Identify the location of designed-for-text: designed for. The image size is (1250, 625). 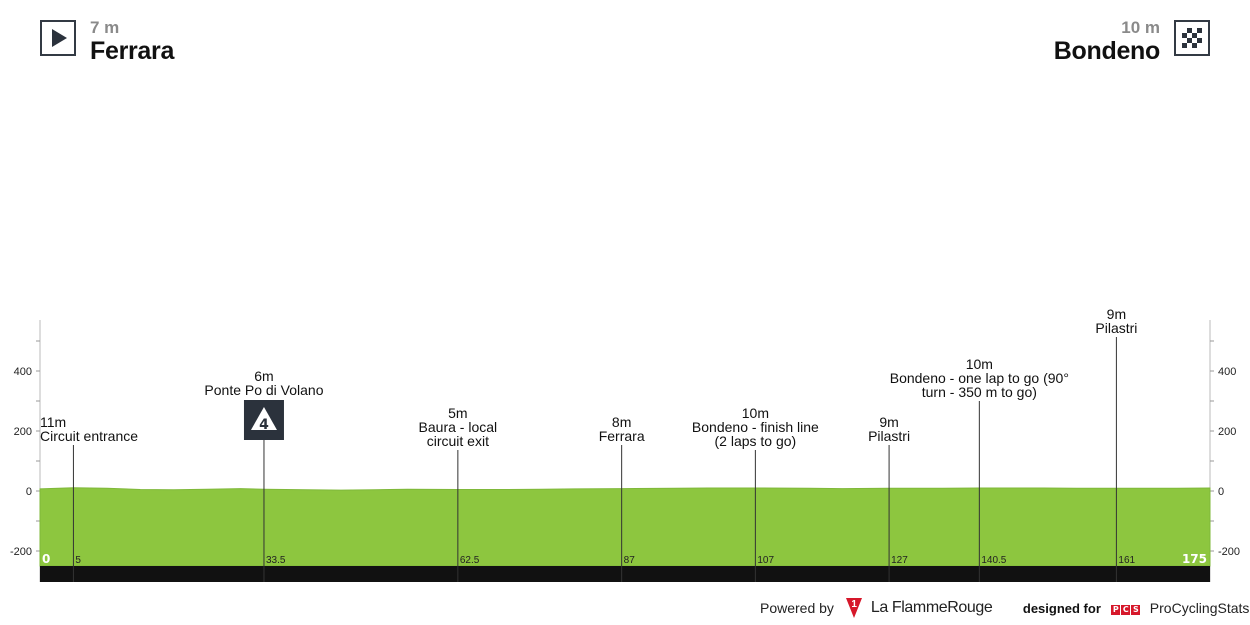
(1061, 608).